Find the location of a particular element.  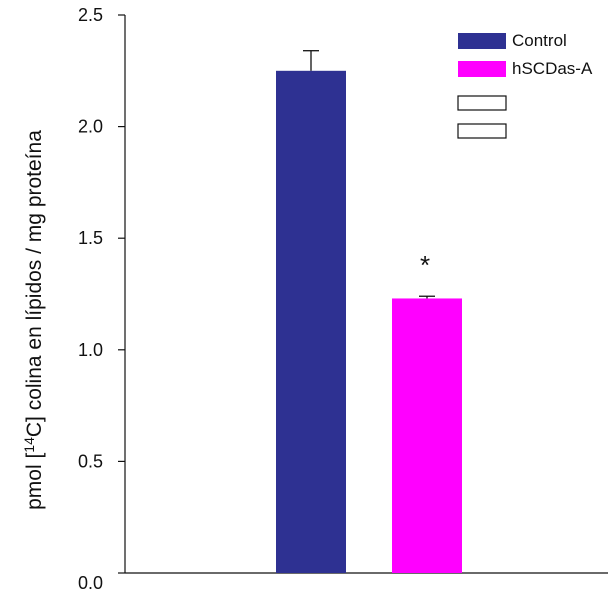

legend: Control hSCDas-A is located at coordinates (525, 85).